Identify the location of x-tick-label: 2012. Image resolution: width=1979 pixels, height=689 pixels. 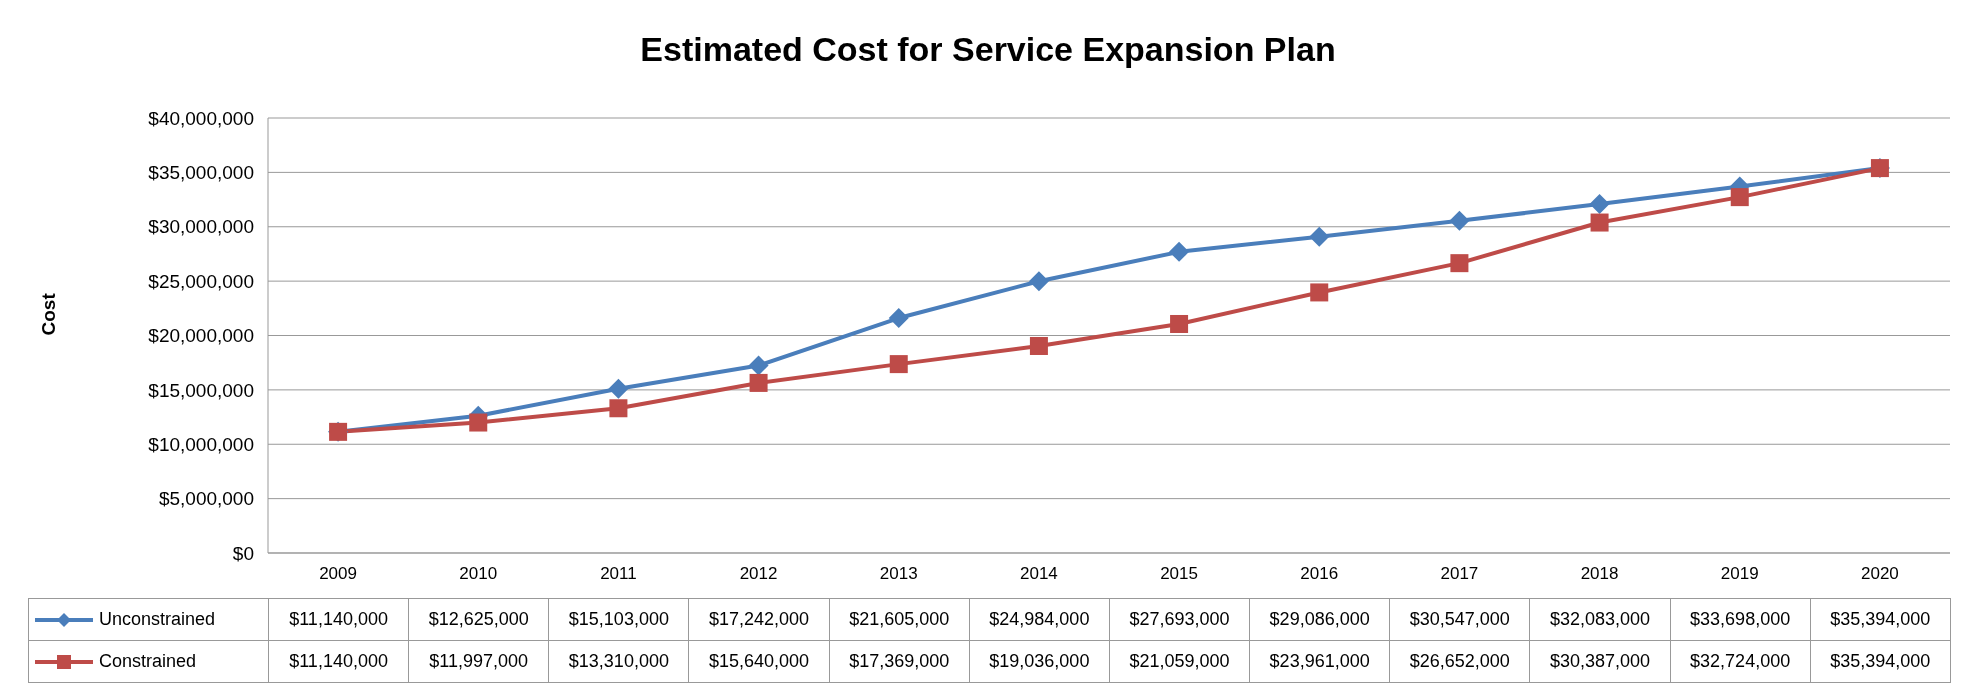
(758, 574).